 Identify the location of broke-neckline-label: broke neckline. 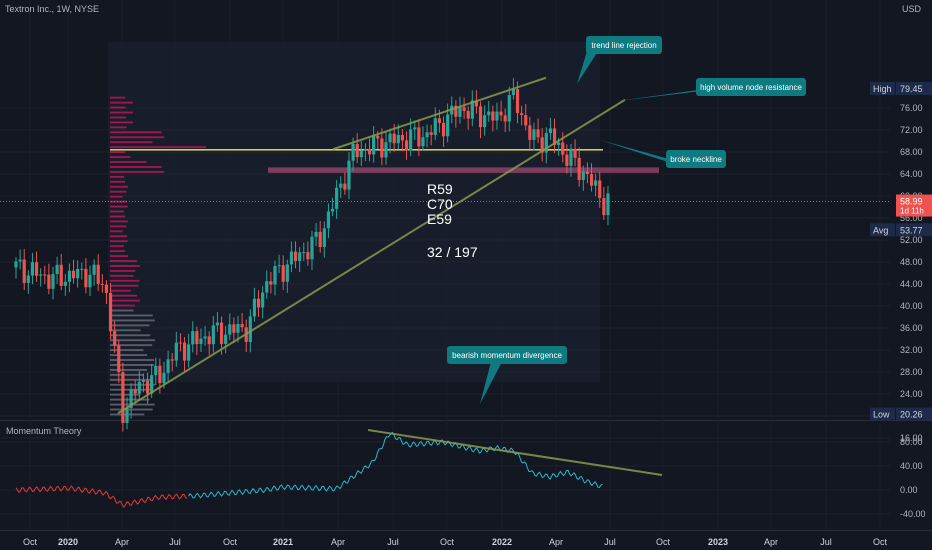
(696, 159).